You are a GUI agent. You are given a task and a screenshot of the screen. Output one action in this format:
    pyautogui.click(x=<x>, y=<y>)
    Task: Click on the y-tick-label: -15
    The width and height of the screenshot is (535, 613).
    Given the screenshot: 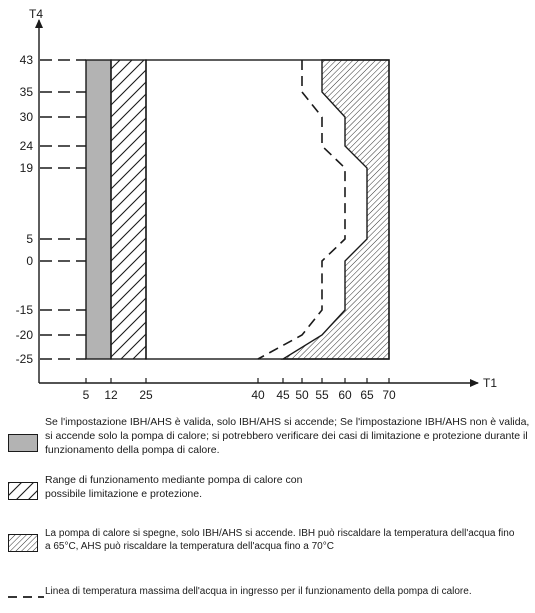 What is the action you would take?
    pyautogui.click(x=25, y=310)
    